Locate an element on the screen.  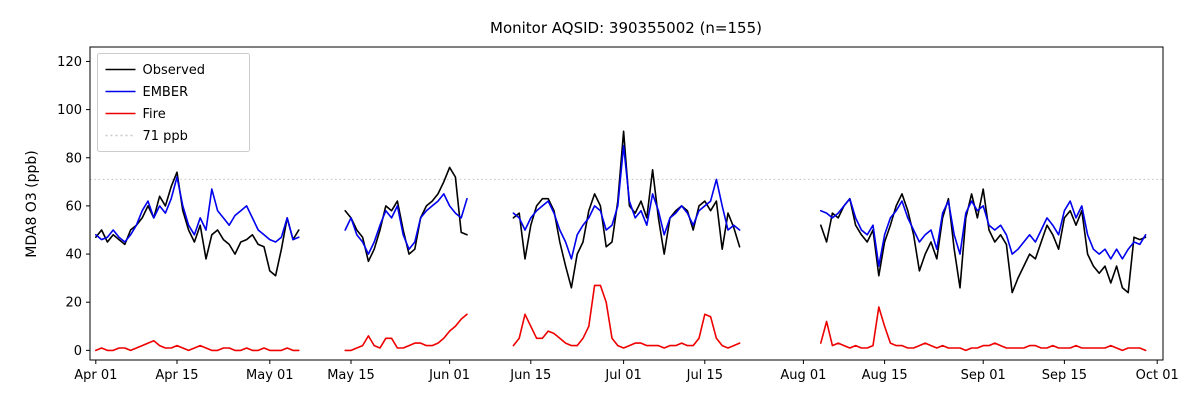
y-tick-label: 60 is located at coordinates (73, 206).